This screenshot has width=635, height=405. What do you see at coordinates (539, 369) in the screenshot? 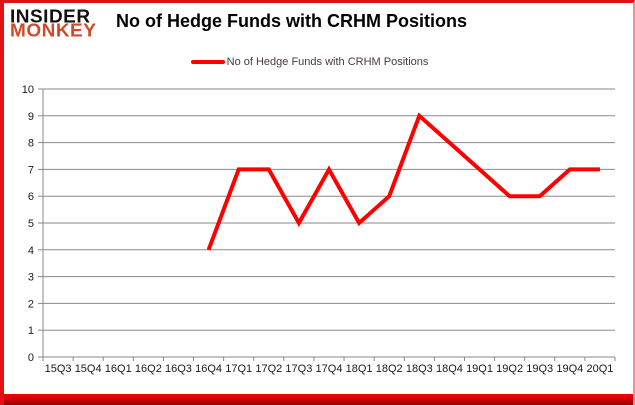
I see `x-tick-label: 19Q3` at bounding box center [539, 369].